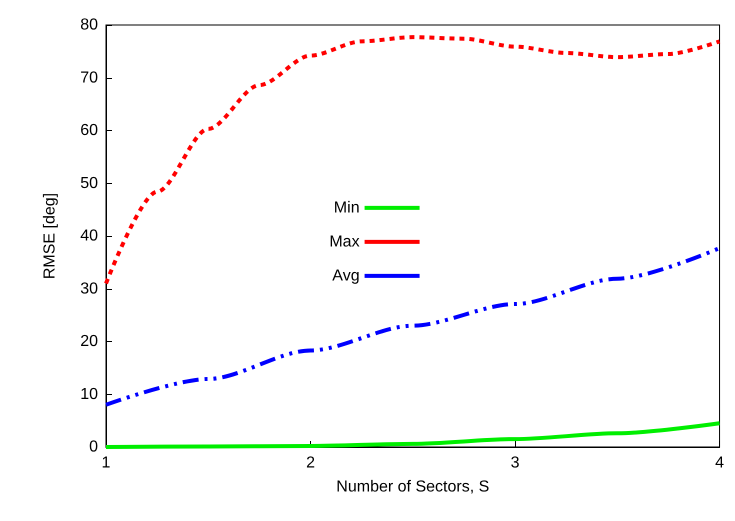 Image resolution: width=735 pixels, height=521 pixels. What do you see at coordinates (89, 183) in the screenshot?
I see `y-tick-label: 50` at bounding box center [89, 183].